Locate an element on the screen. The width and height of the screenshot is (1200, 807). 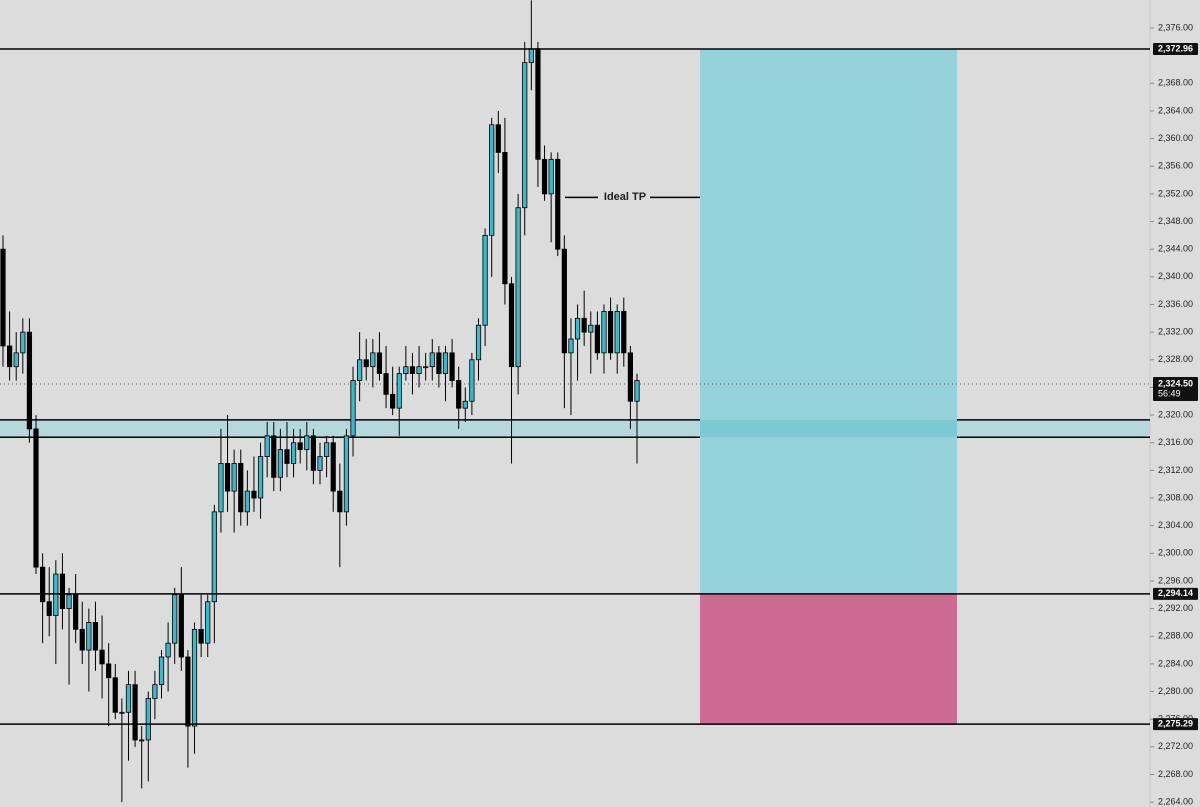
annotation-label: Ideal TP is located at coordinates (625, 197).